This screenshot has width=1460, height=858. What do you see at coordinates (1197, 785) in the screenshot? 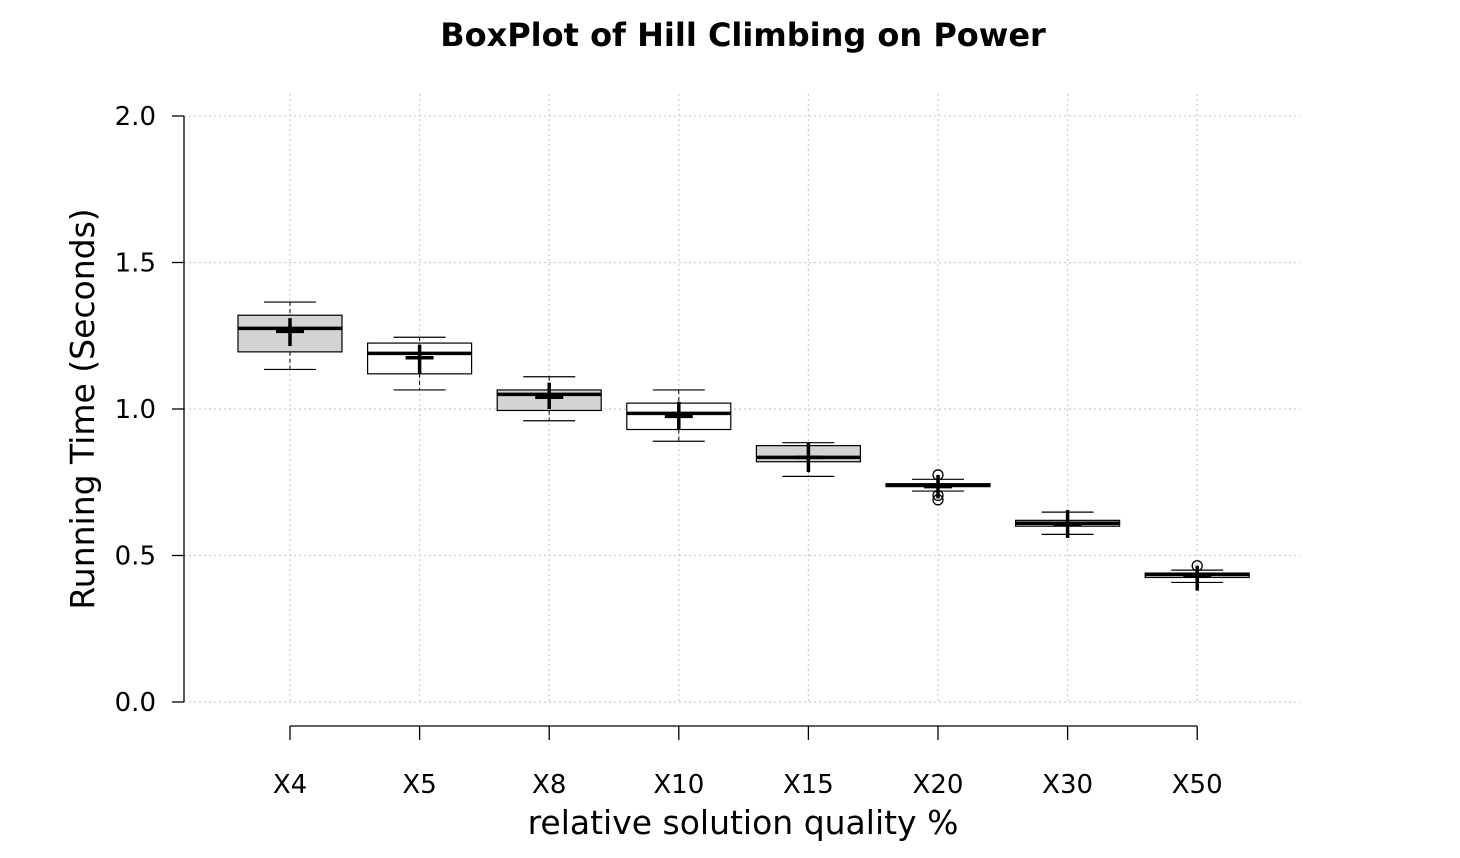
I see `x-tick-label-x50: X50` at bounding box center [1197, 785].